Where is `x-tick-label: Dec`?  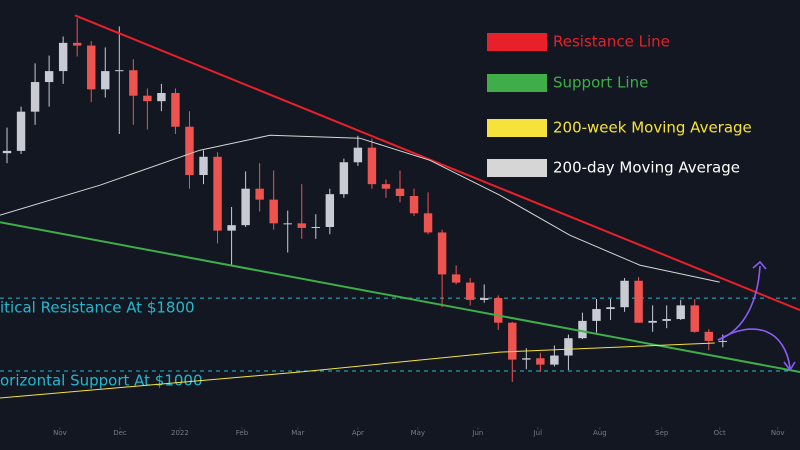 x-tick-label: Dec is located at coordinates (120, 433).